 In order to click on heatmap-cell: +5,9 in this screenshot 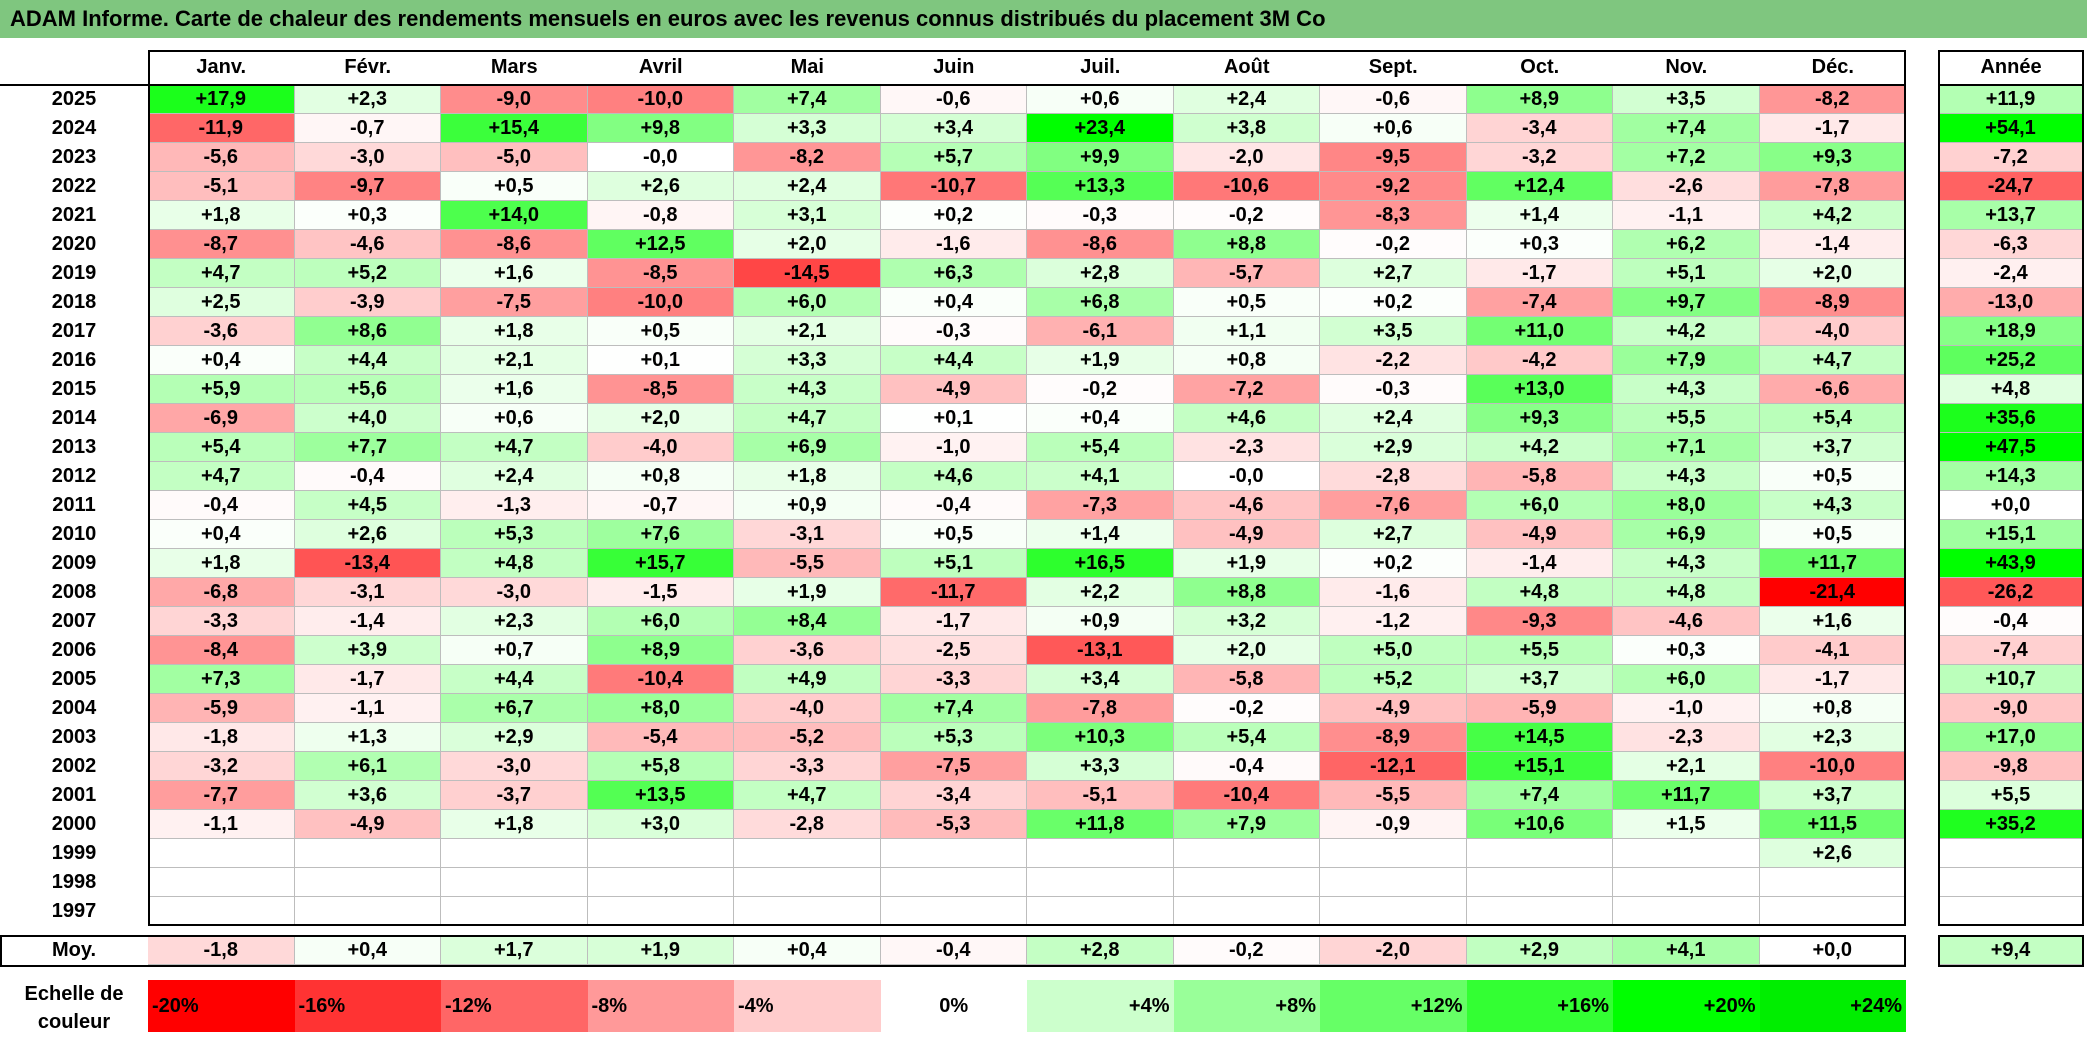, I will do `click(221, 389)`.